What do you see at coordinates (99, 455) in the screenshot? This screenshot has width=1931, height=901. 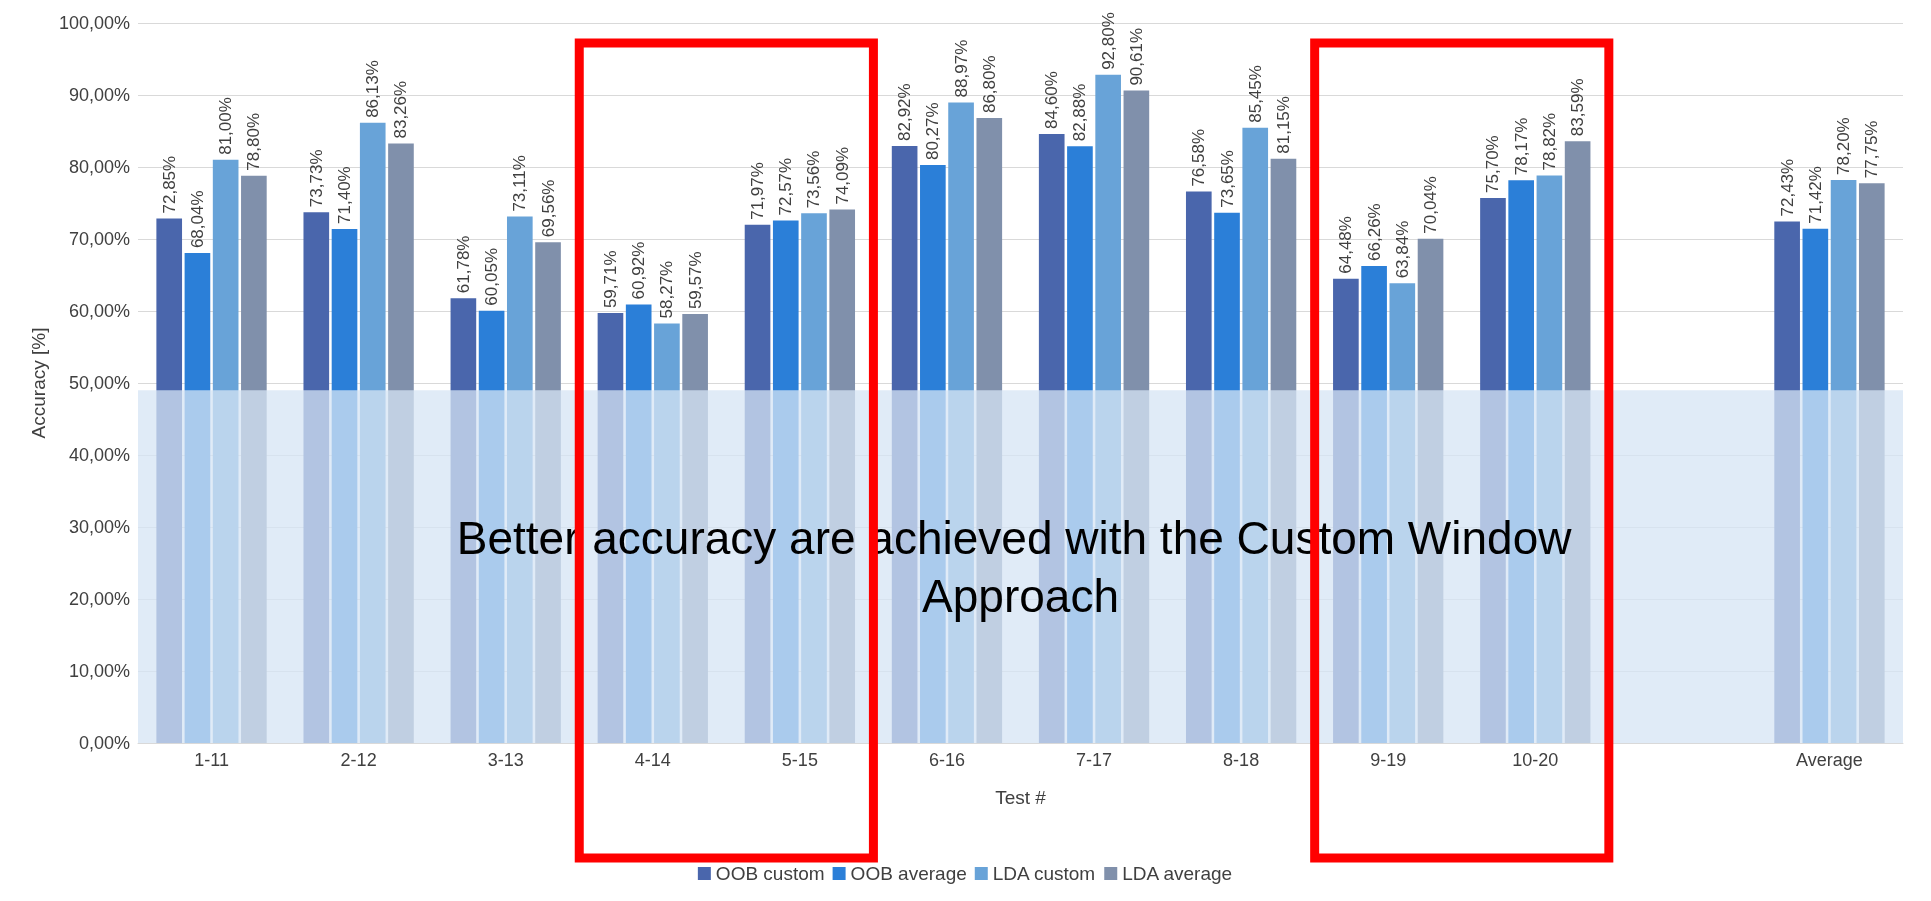 I see `y-tick-label: 40,00%` at bounding box center [99, 455].